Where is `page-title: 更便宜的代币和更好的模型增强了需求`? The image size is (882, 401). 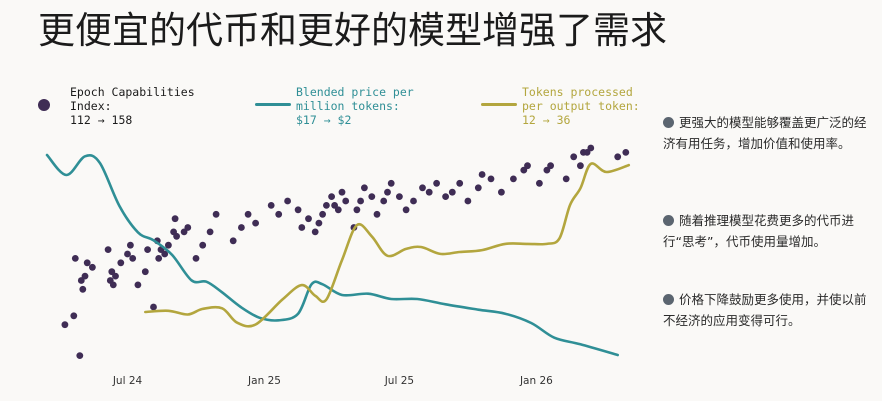 page-title: 更便宜的代币和更好的模型增强了需求 is located at coordinates (352, 30).